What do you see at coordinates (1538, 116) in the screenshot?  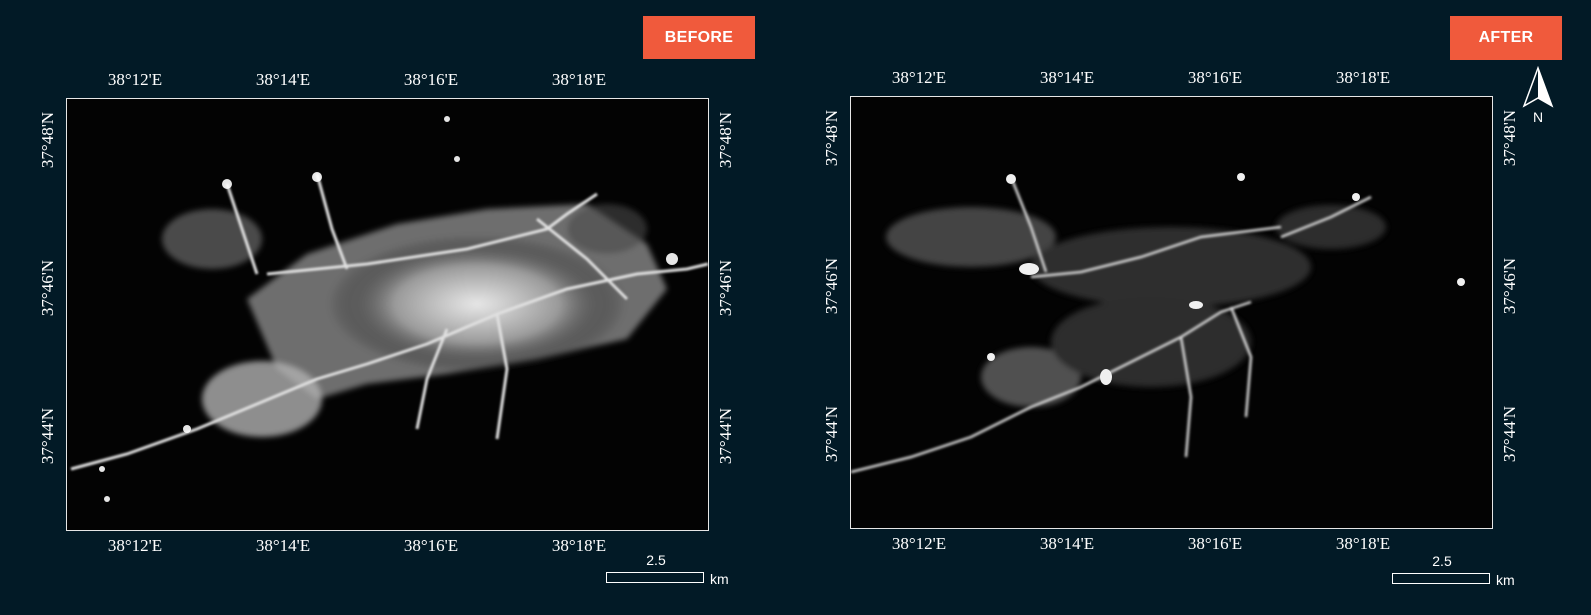 I see `north-label: N` at bounding box center [1538, 116].